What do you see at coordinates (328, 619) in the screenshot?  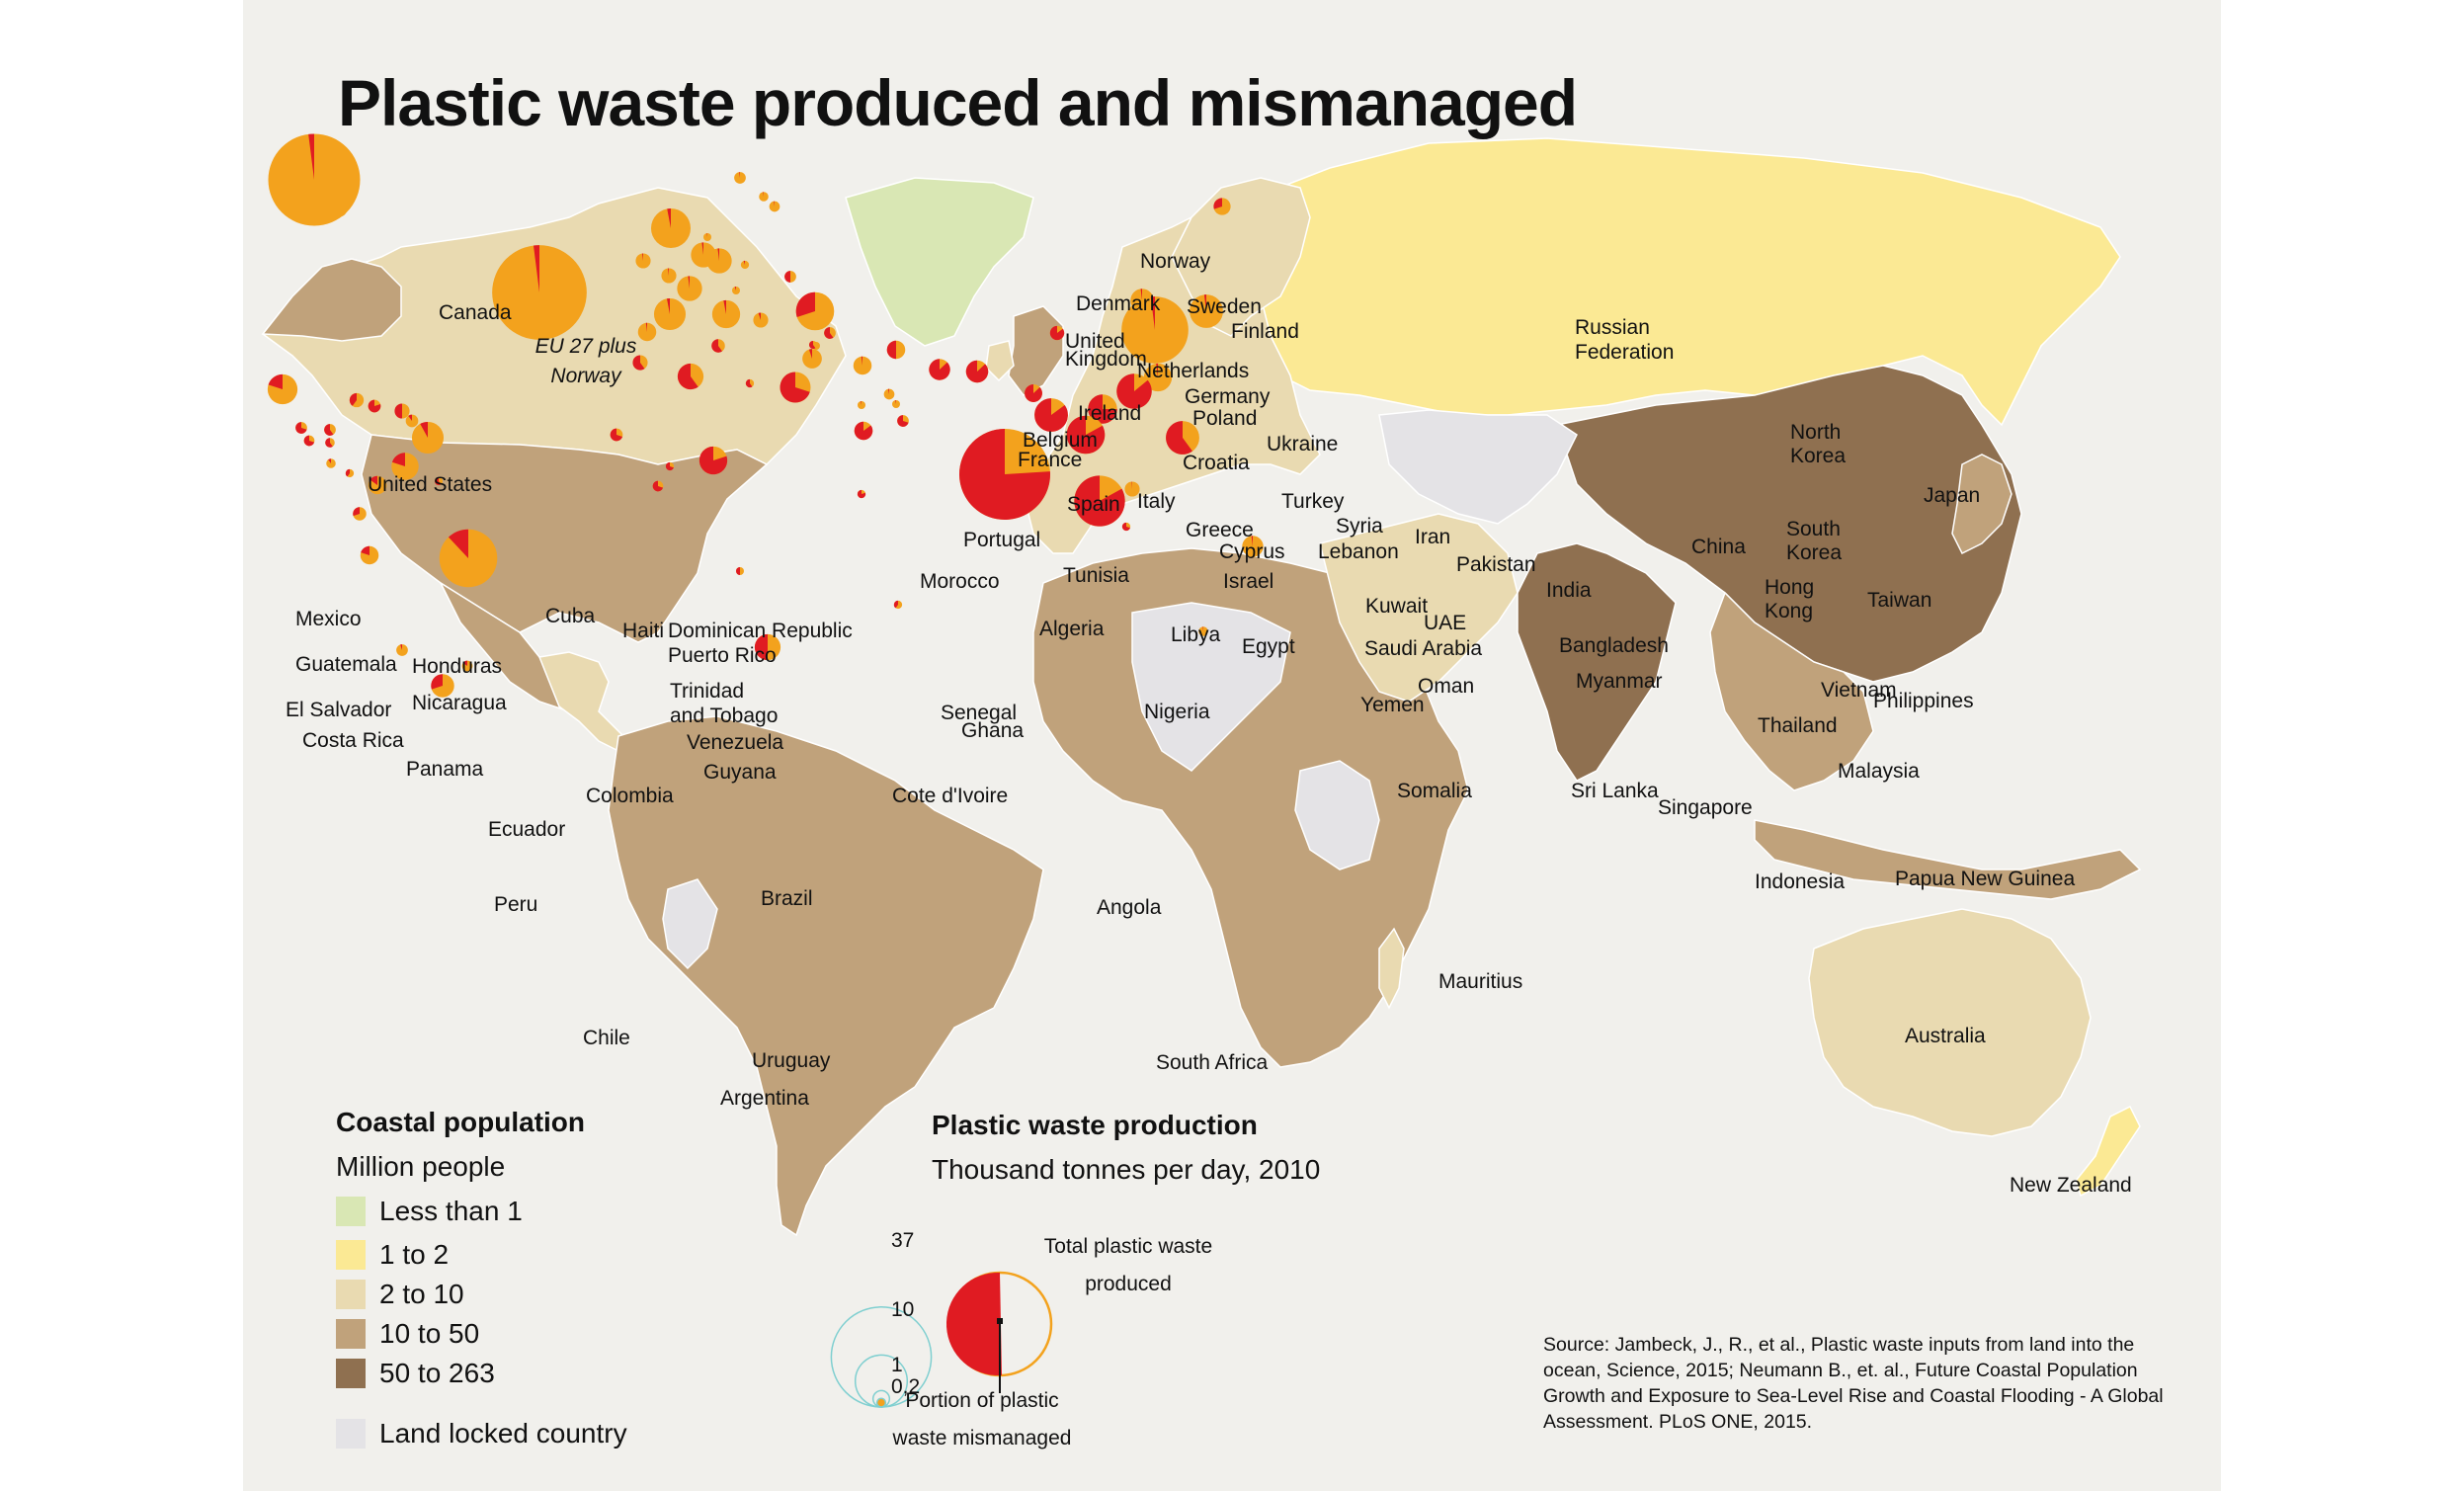 I see `label-mexico: Mexico` at bounding box center [328, 619].